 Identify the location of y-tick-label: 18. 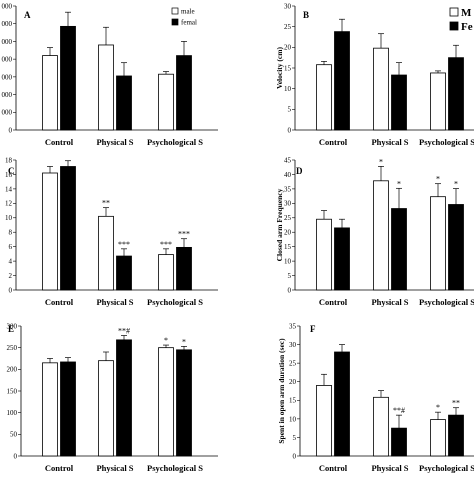
(9, 160).